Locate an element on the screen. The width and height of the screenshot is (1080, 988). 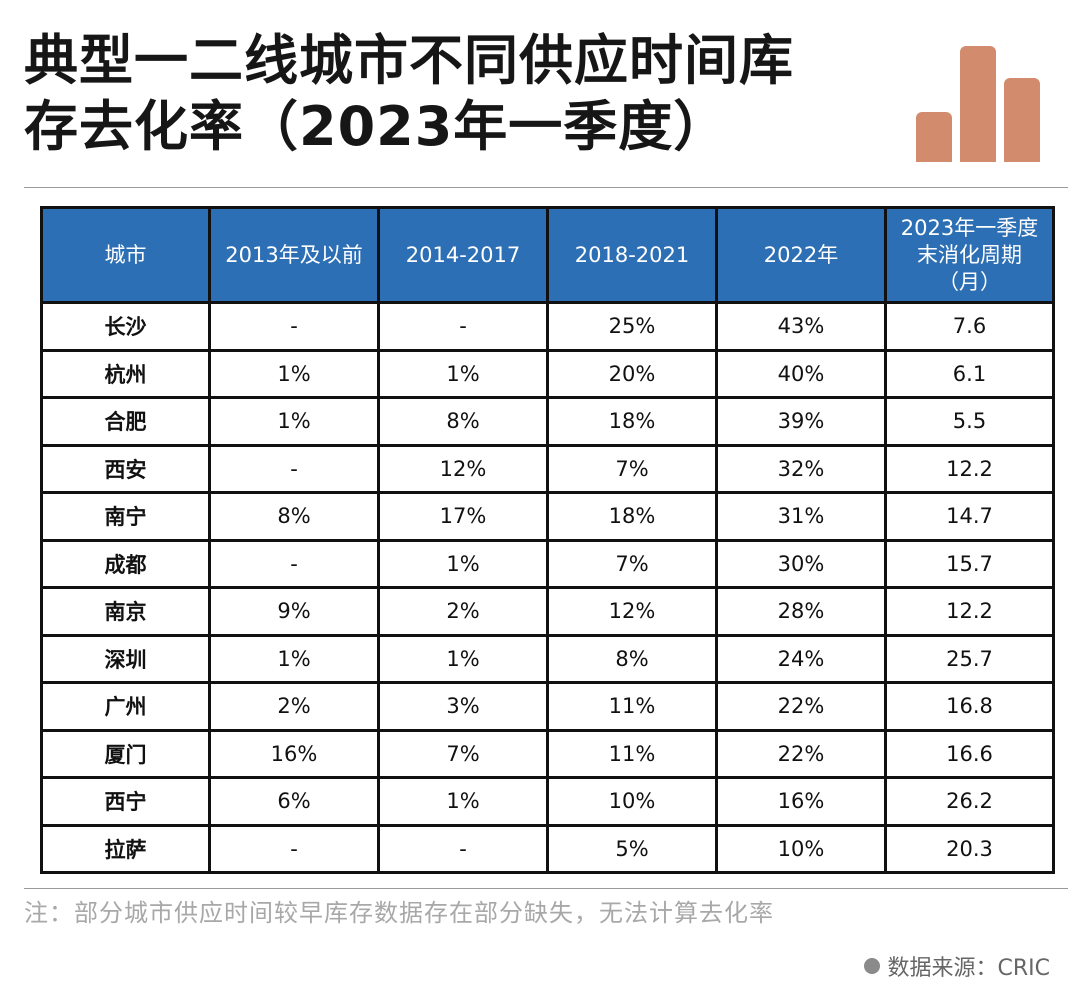
table-row: 长沙 - -25% 43% 7.6 is located at coordinates (547, 326).